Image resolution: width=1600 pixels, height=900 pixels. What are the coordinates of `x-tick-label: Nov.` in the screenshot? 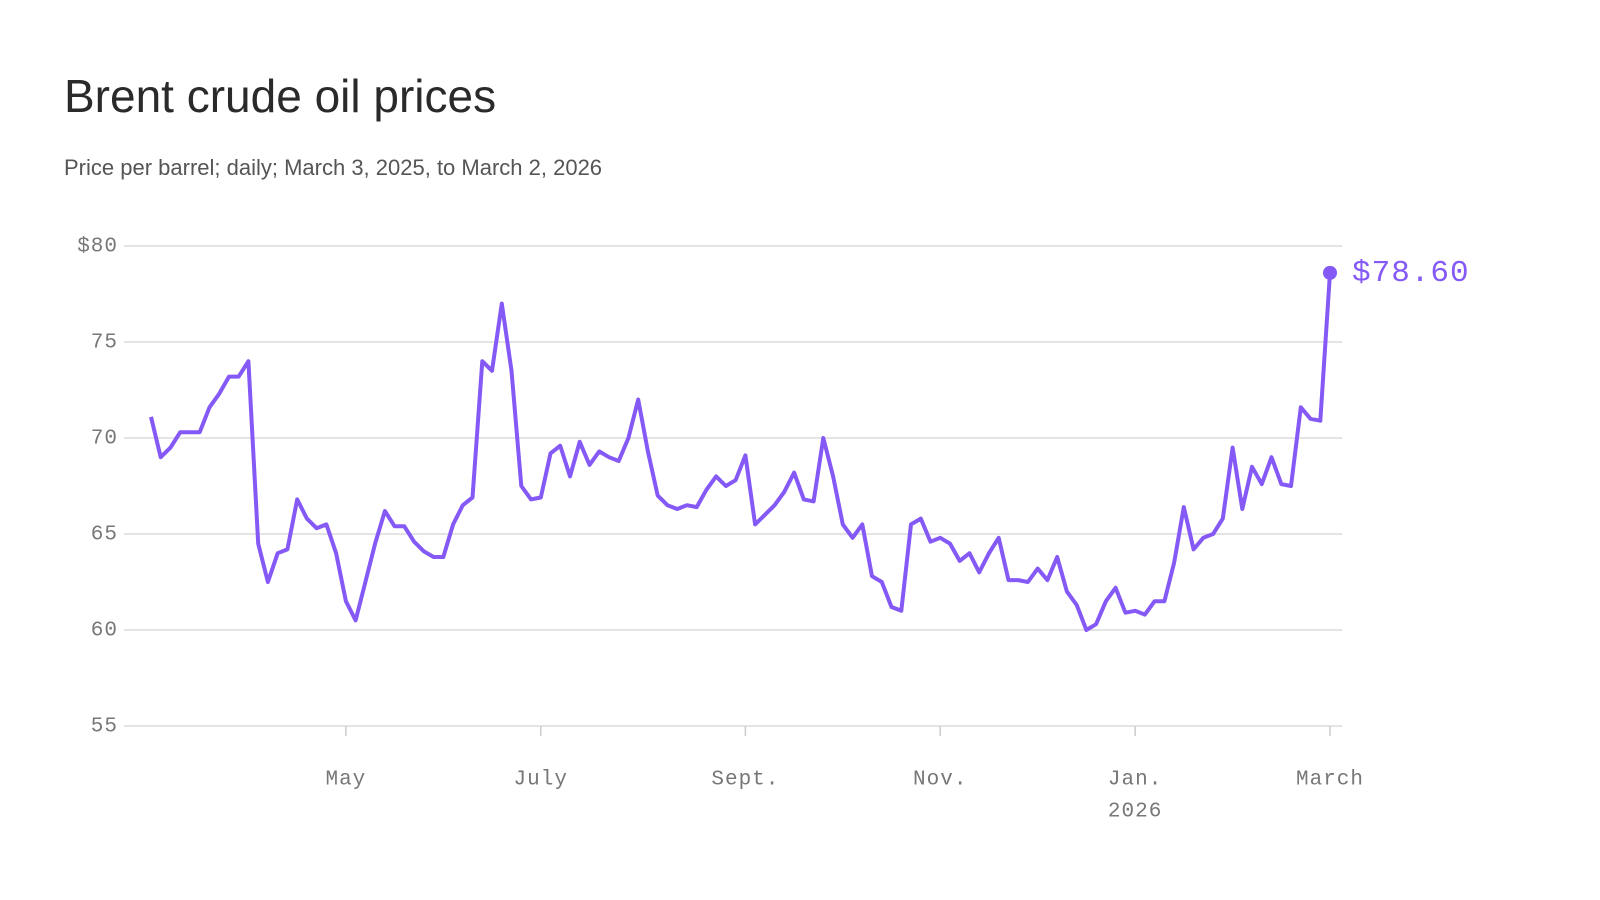 It's located at (940, 780).